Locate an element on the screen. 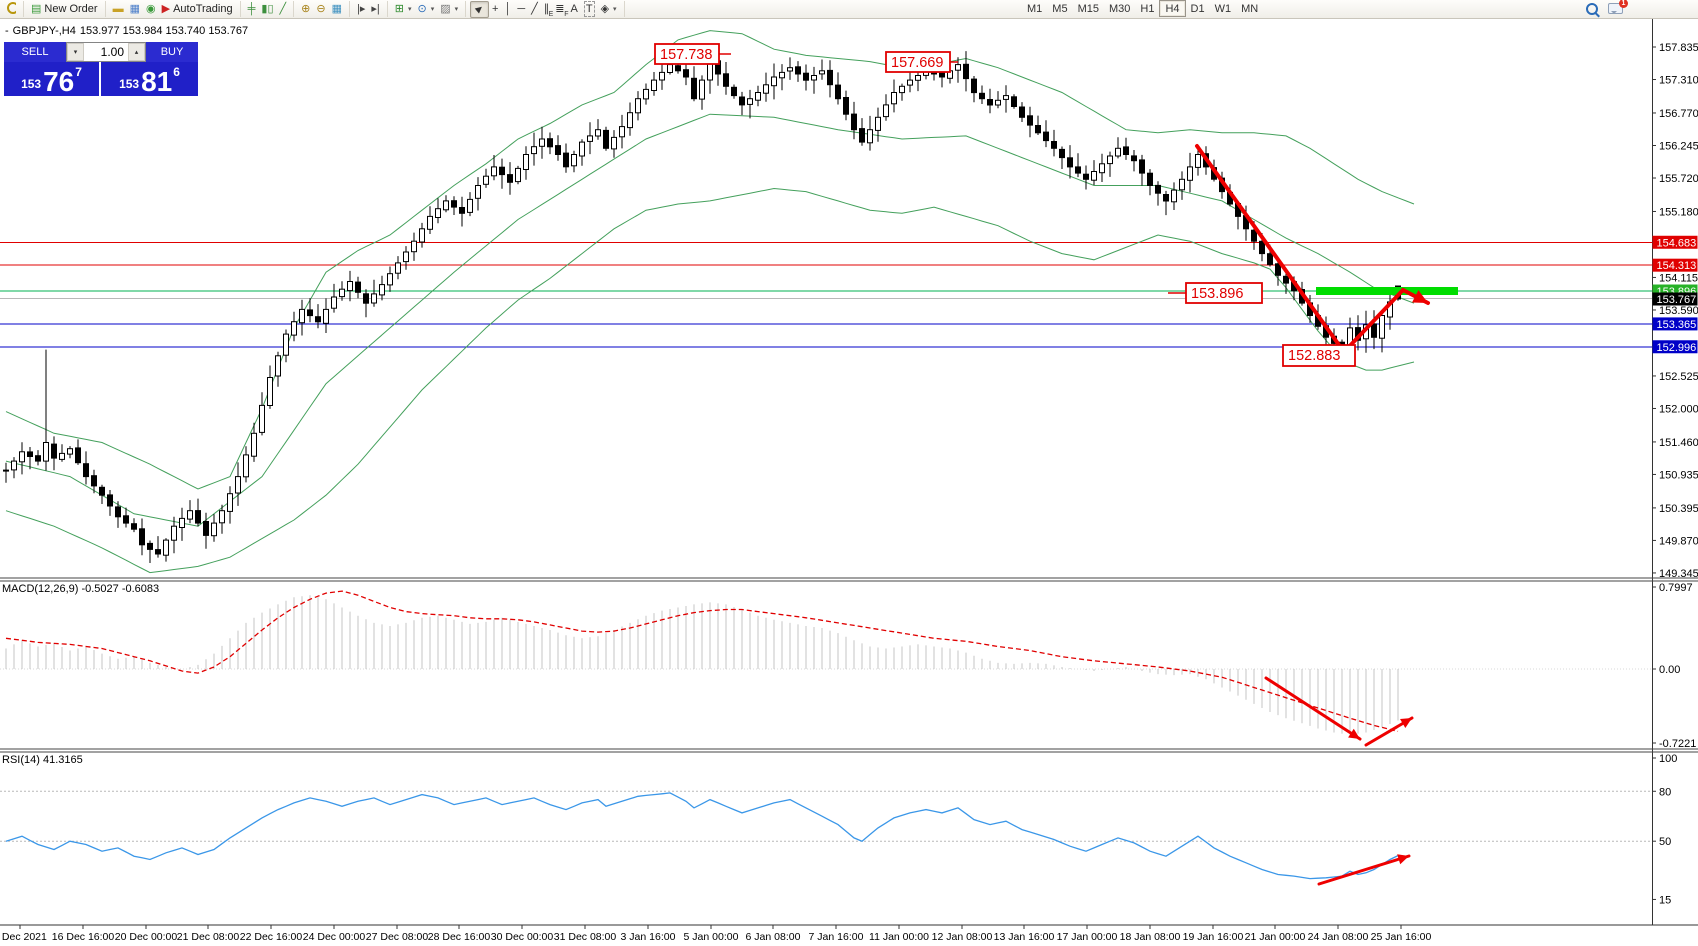 The image size is (1698, 946). rsi-indicator-label: RSI(14) 41.3165 is located at coordinates (42, 760).